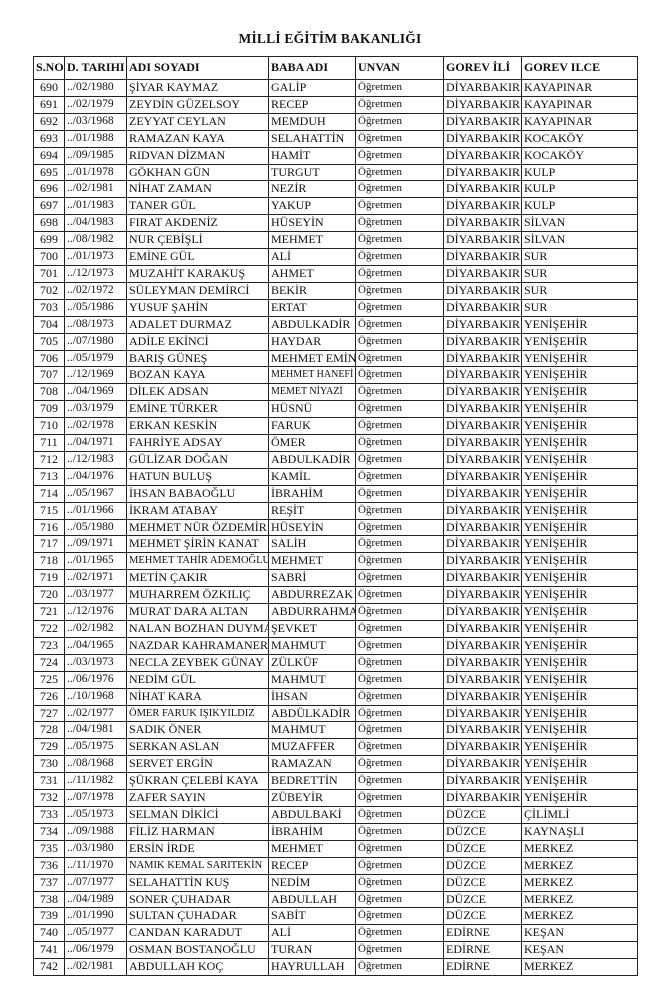 The height and width of the screenshot is (991, 660). What do you see at coordinates (482, 882) in the screenshot?
I see `cell-province: DÜZCE` at bounding box center [482, 882].